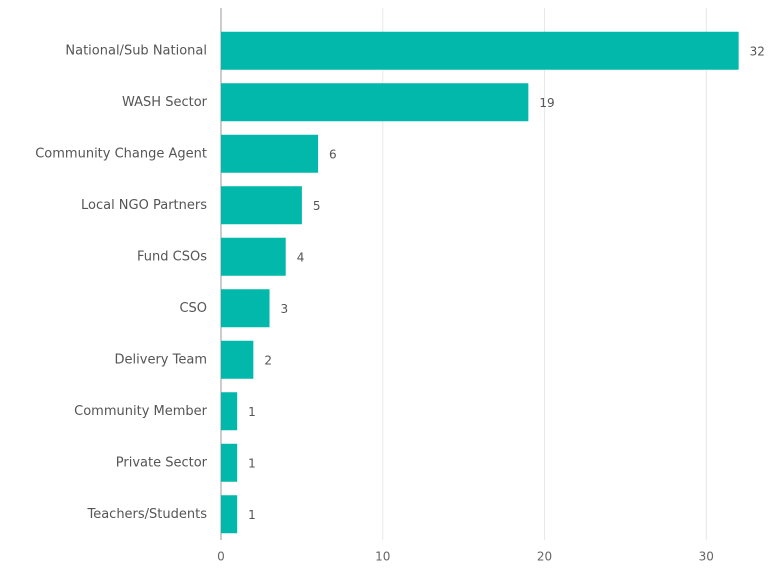 The height and width of the screenshot is (569, 773). I want to click on y-tick-label: WASH Sector, so click(165, 102).